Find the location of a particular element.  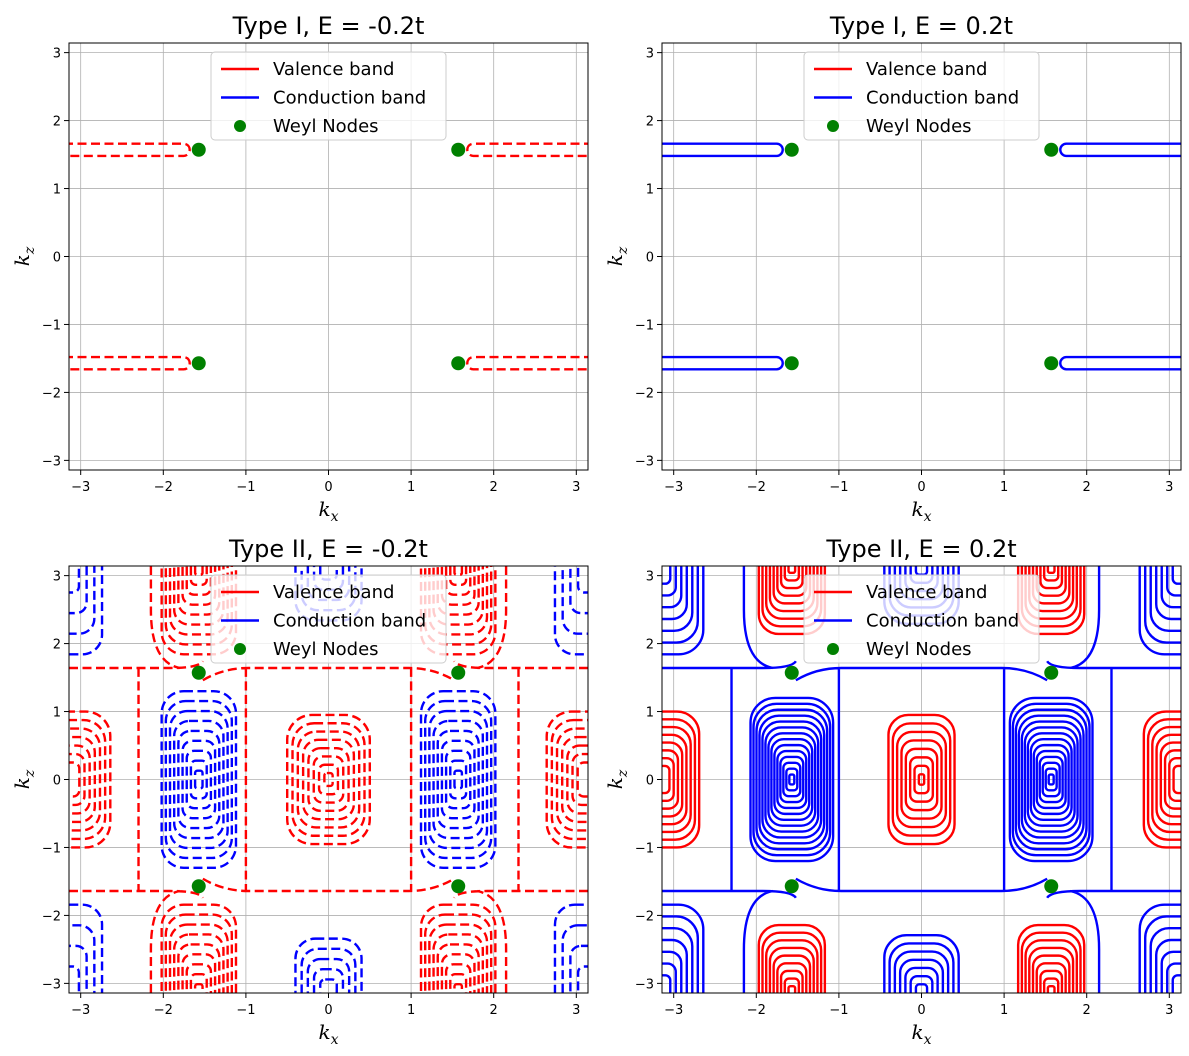

x-tick-label: 1 is located at coordinates (411, 1010).